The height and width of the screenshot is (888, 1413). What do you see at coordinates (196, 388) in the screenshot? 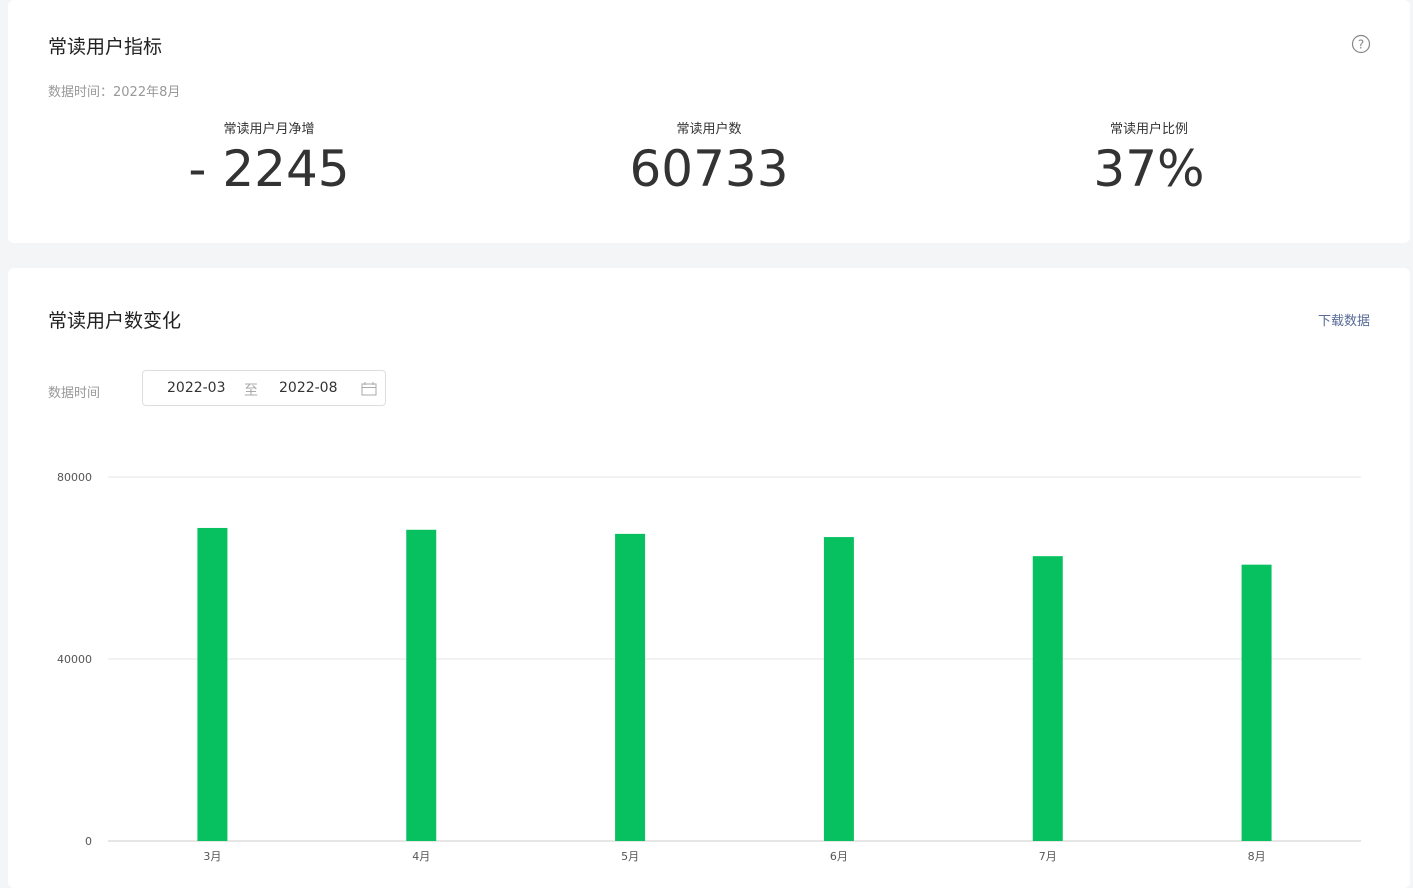
I see `date-start: 2022-03` at bounding box center [196, 388].